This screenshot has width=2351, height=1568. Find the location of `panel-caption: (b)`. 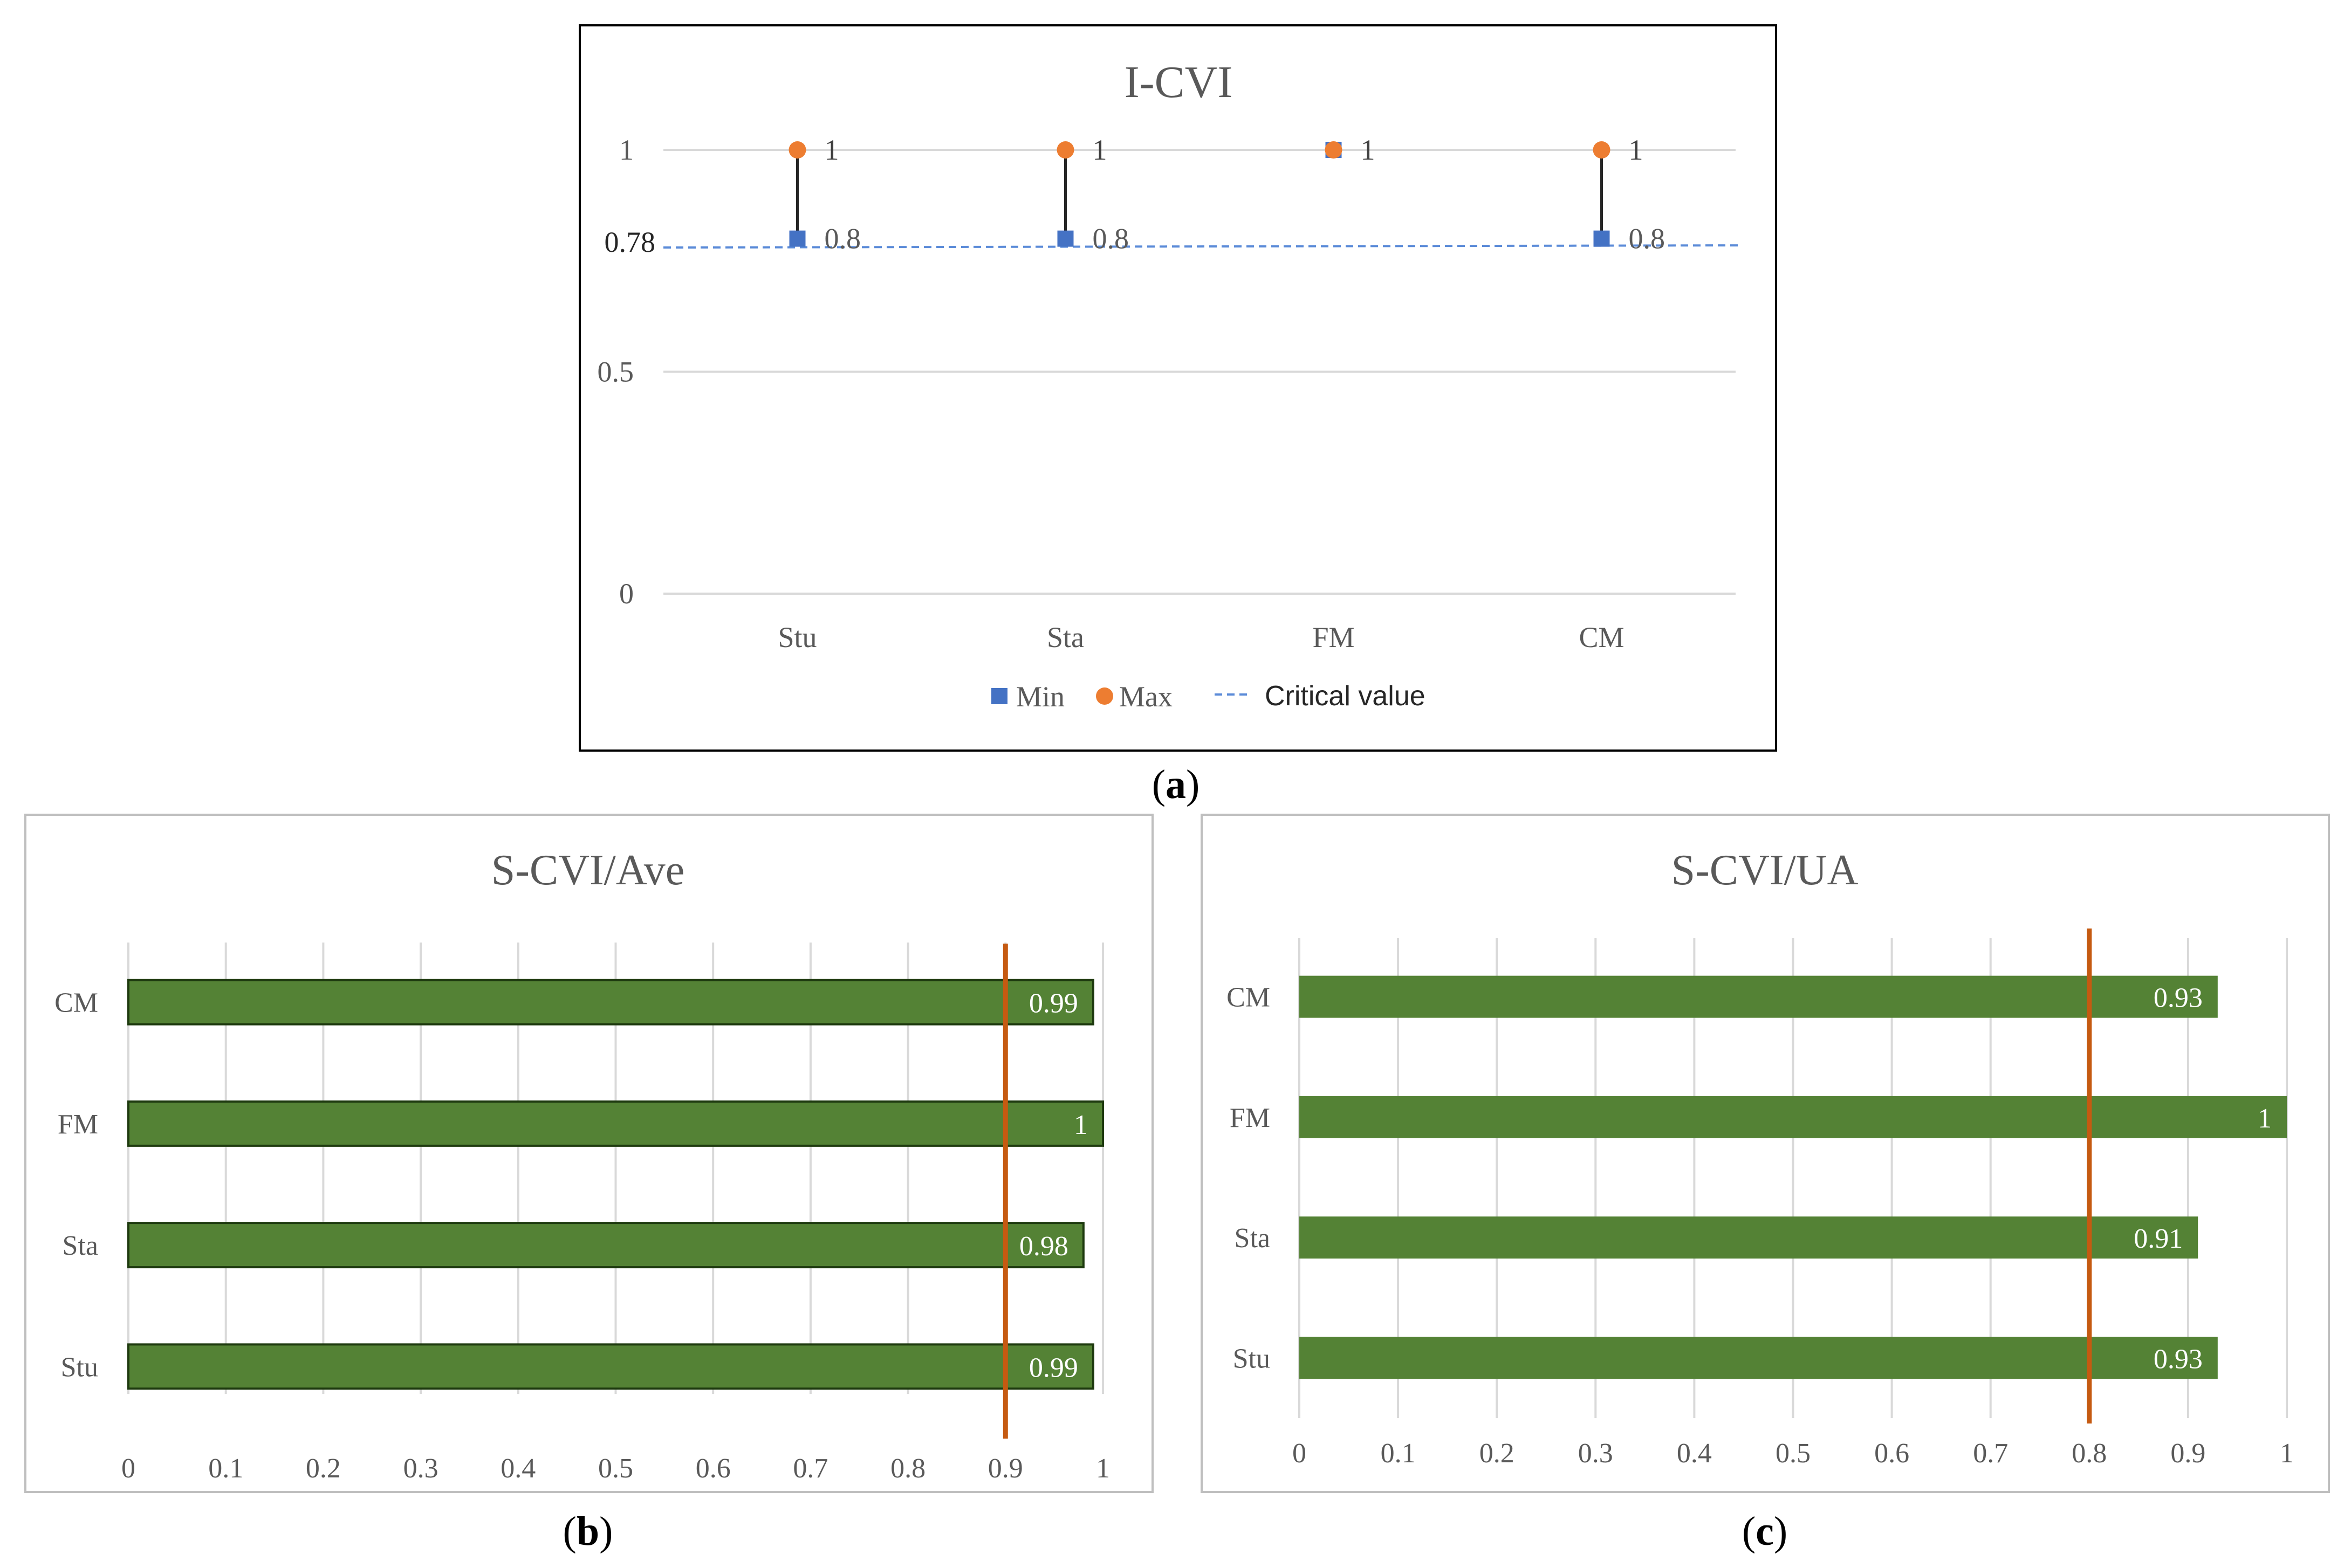

panel-caption: (b) is located at coordinates (588, 1531).